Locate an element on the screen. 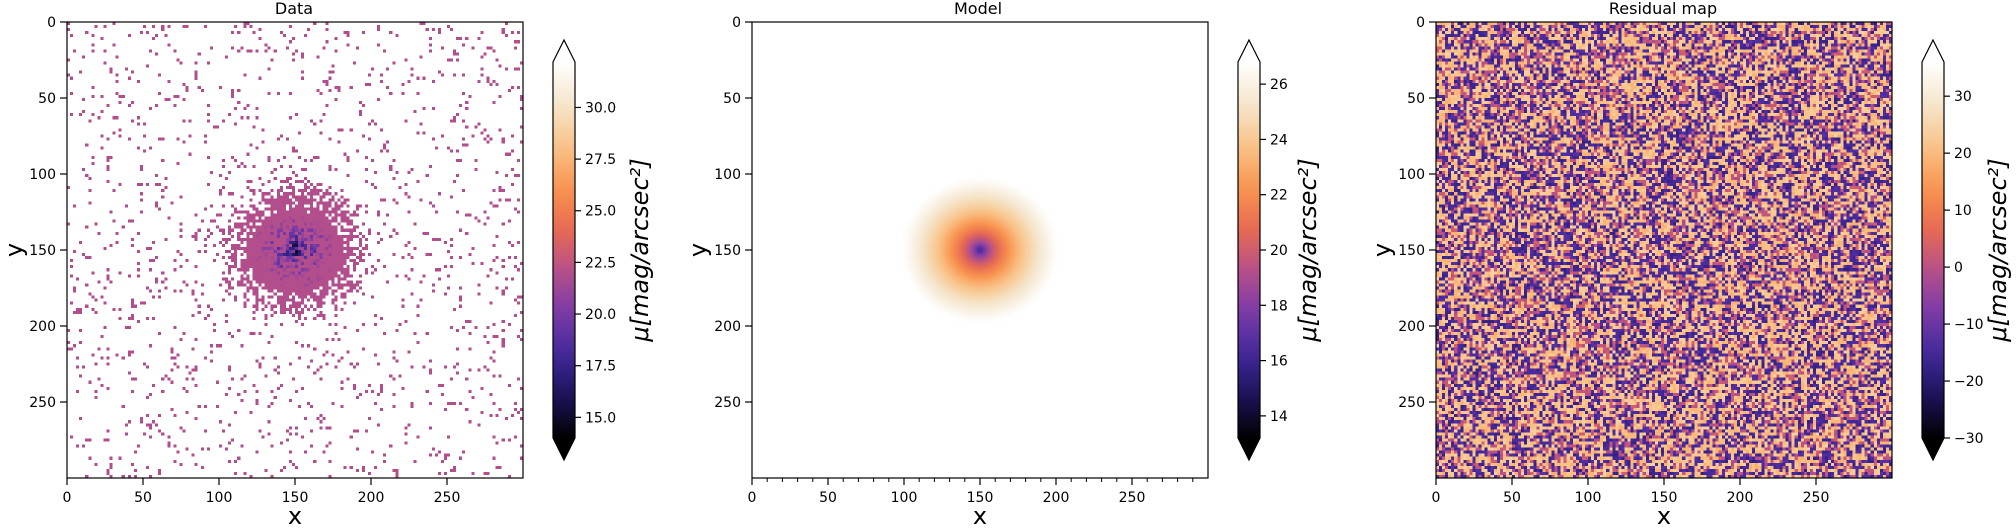  colorbar-tick-label: 20.0 is located at coordinates (600, 315).